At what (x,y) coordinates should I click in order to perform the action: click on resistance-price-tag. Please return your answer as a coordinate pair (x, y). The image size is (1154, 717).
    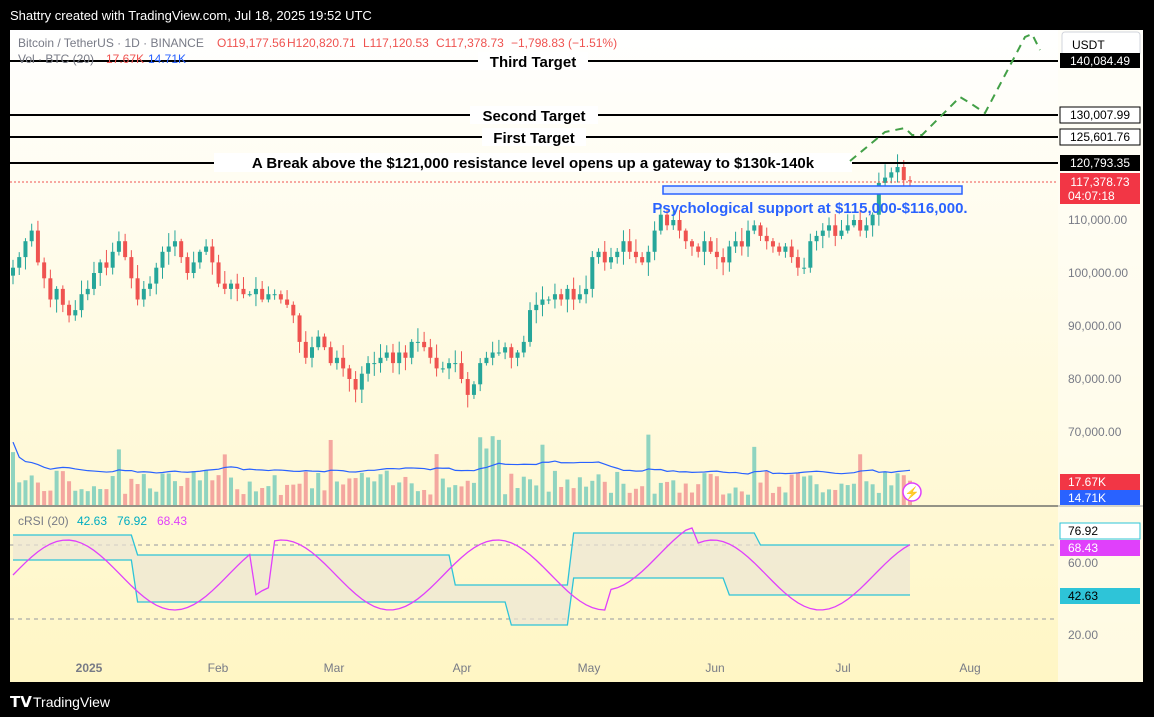
    Looking at the image, I should click on (1100, 163).